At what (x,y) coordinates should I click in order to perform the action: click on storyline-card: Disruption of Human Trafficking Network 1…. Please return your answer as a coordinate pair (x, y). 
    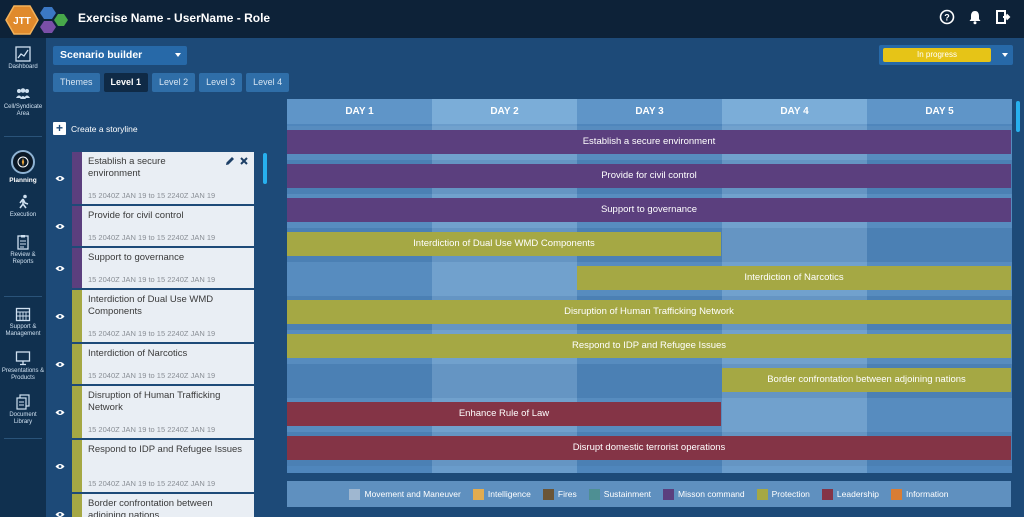
    Looking at the image, I should click on (168, 412).